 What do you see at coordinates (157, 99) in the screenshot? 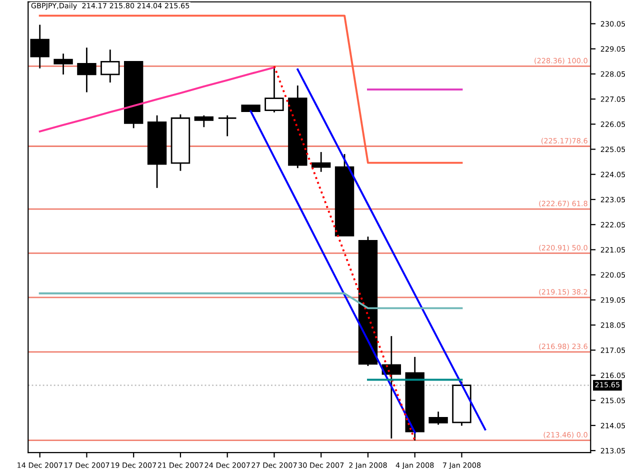
I see `line-series` at bounding box center [157, 99].